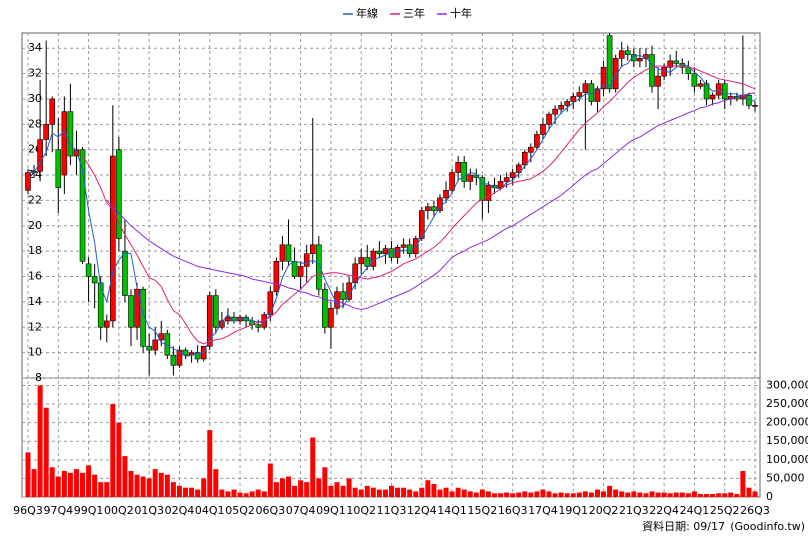 This screenshot has width=808, height=540. What do you see at coordinates (35, 47) in the screenshot?
I see `y-tick-label: 34` at bounding box center [35, 47].